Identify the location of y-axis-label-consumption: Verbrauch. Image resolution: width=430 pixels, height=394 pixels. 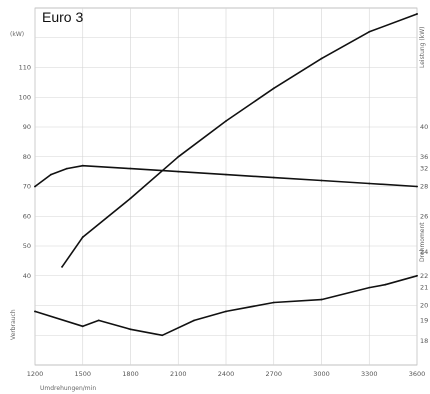
(13, 324).